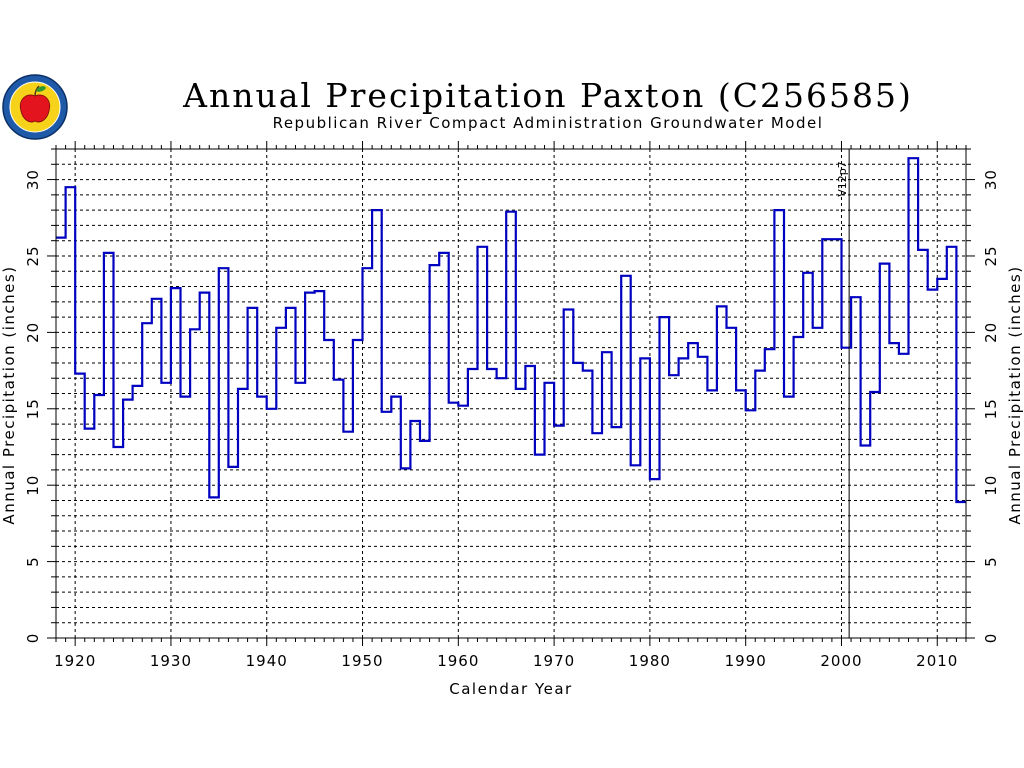 The width and height of the screenshot is (1024, 768). Describe the element at coordinates (33, 255) in the screenshot. I see `y-tick-label: 25` at that location.